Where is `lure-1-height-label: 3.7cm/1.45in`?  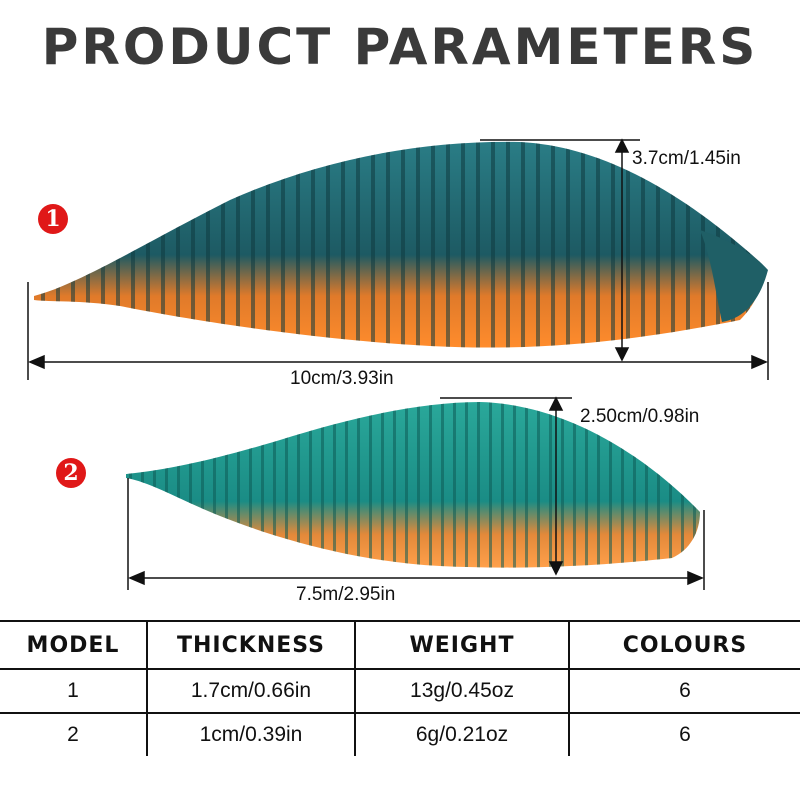
lure-1-height-label: 3.7cm/1.45in is located at coordinates (686, 158).